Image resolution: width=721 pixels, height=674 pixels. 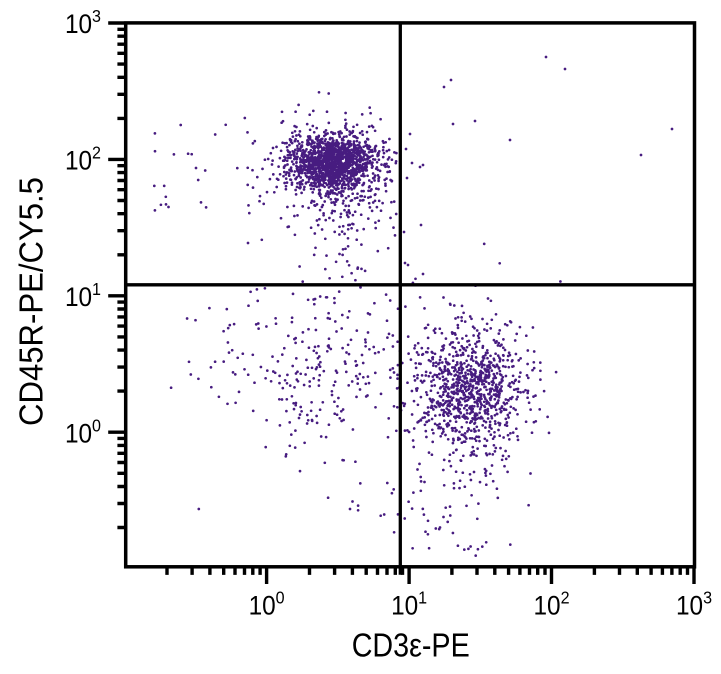 What do you see at coordinates (83, 432) in the screenshot?
I see `svg-text: 10⁰` at bounding box center [83, 432].